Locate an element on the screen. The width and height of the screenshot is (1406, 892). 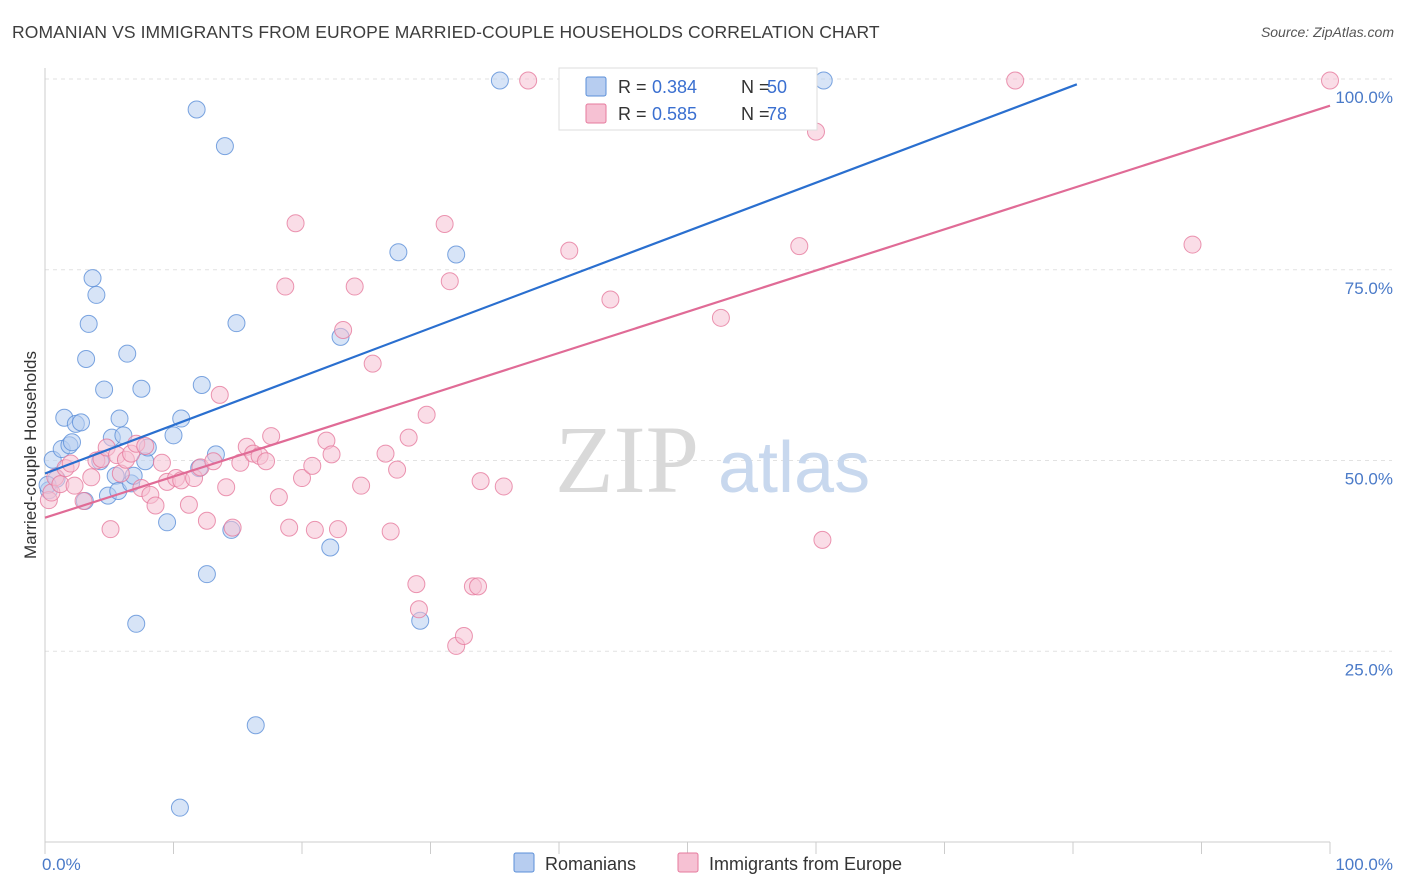
chart-source: Source: ZipAtlas.com is located at coordinates (1327, 32).